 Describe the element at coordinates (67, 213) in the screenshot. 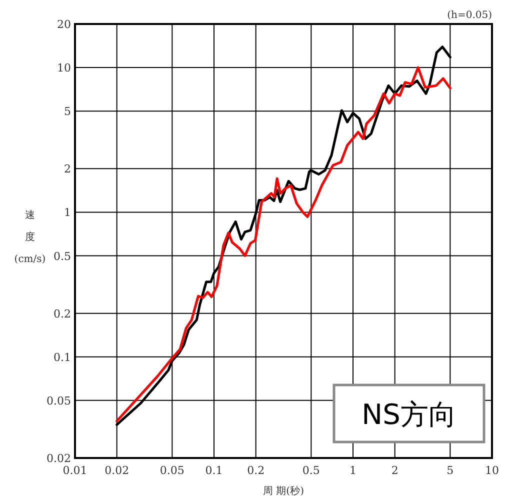

I see `y-tick-label: 1` at that location.